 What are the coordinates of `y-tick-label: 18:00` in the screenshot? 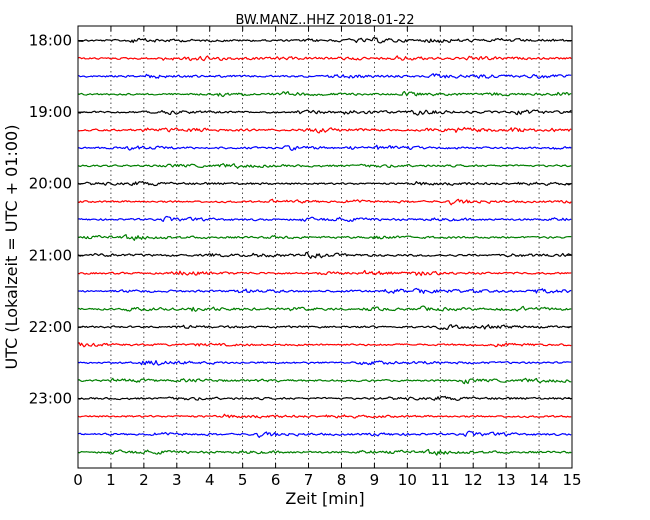 It's located at (50, 41).